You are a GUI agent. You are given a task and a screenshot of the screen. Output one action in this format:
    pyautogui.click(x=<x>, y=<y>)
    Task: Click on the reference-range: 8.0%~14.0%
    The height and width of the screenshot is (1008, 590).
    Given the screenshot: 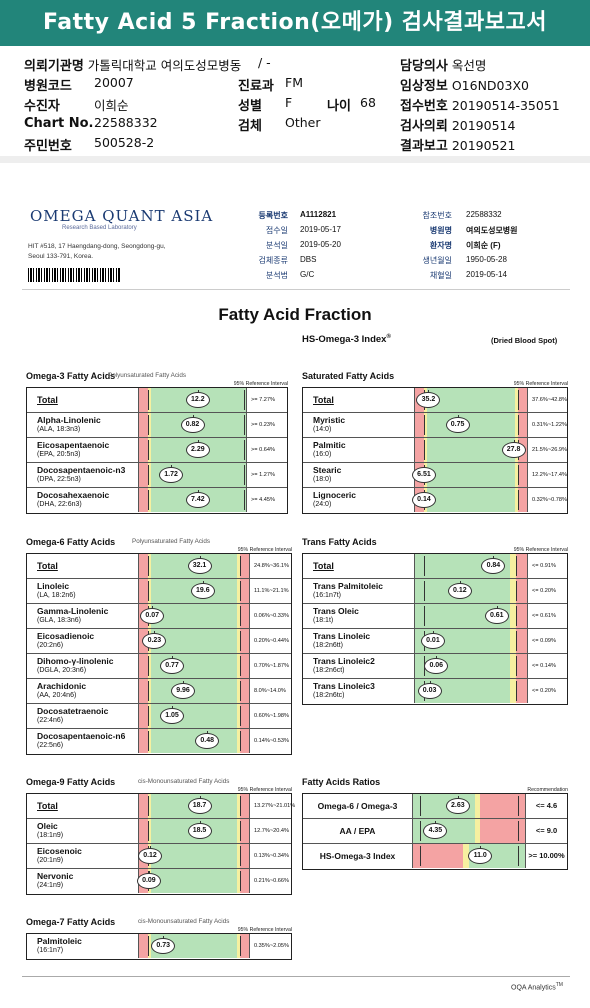 What is the action you would take?
    pyautogui.click(x=270, y=691)
    